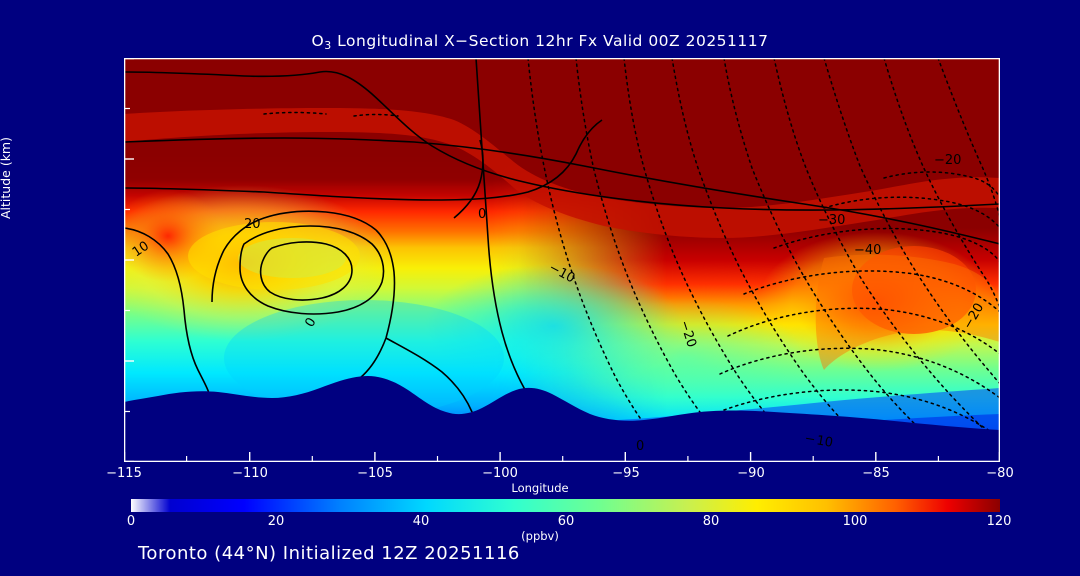 Image resolution: width=1080 pixels, height=576 pixels. What do you see at coordinates (329, 553) in the screenshot?
I see `footer-caption: Toronto (44°N) Initialized 12Z 20251116` at bounding box center [329, 553].